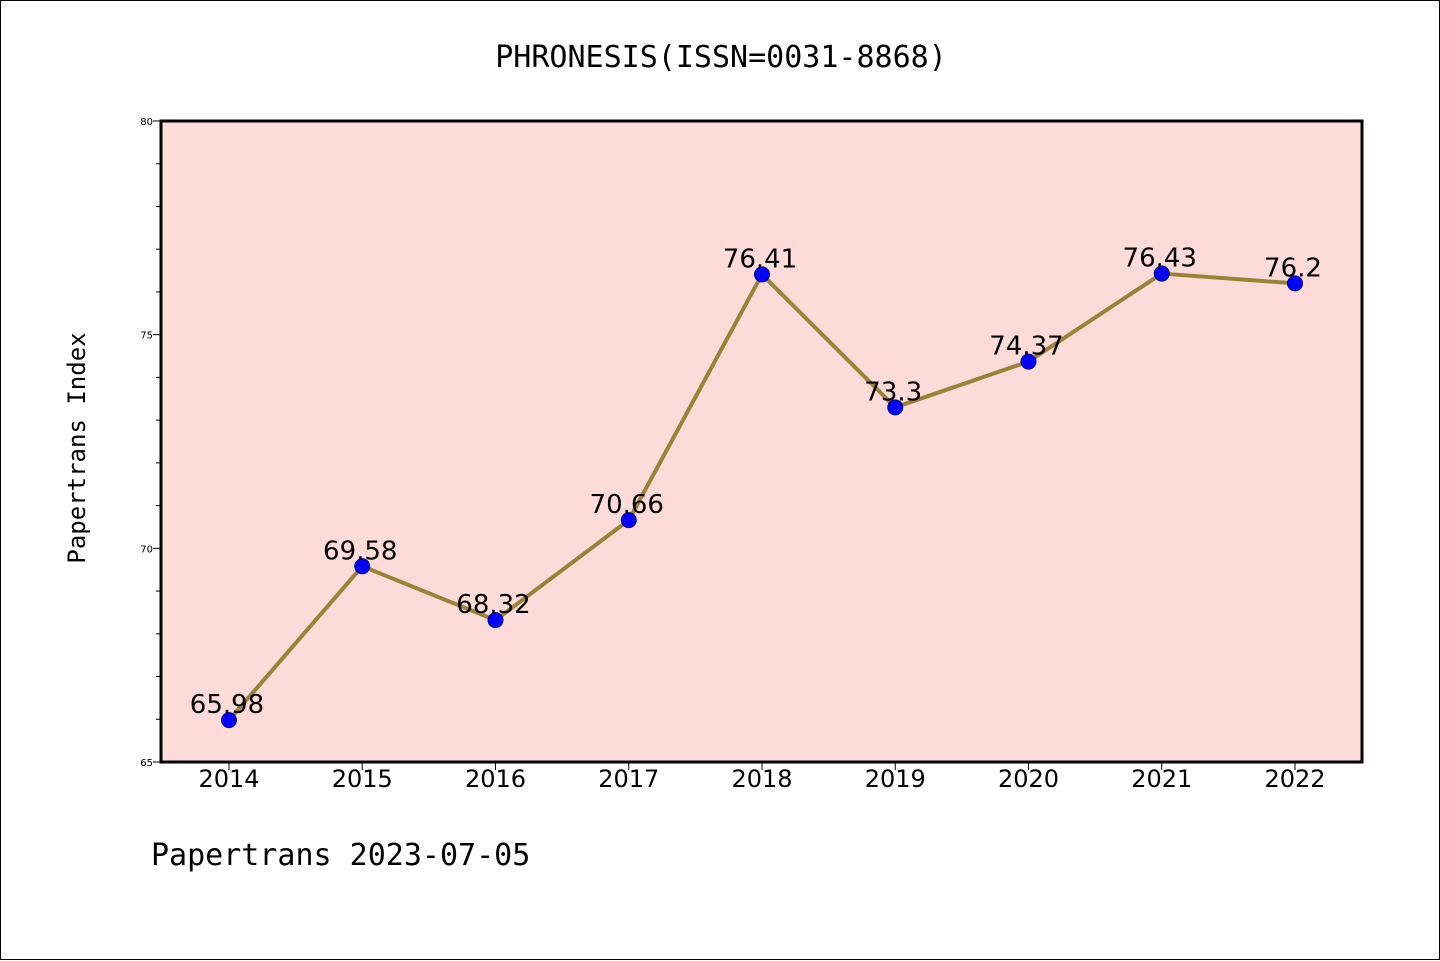  Describe the element at coordinates (495, 779) in the screenshot. I see `x-tick-label: 2016` at that location.